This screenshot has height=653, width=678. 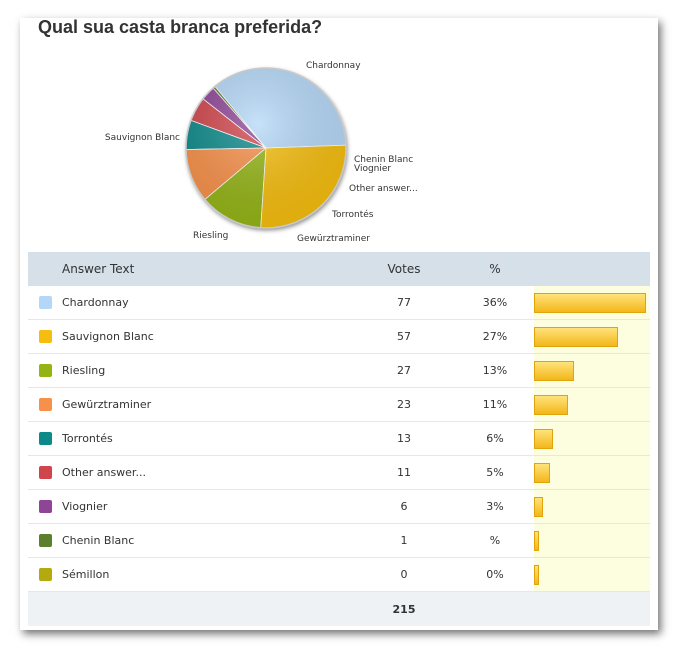 I want to click on pie-slice-label: Torrontés, so click(x=352, y=214).